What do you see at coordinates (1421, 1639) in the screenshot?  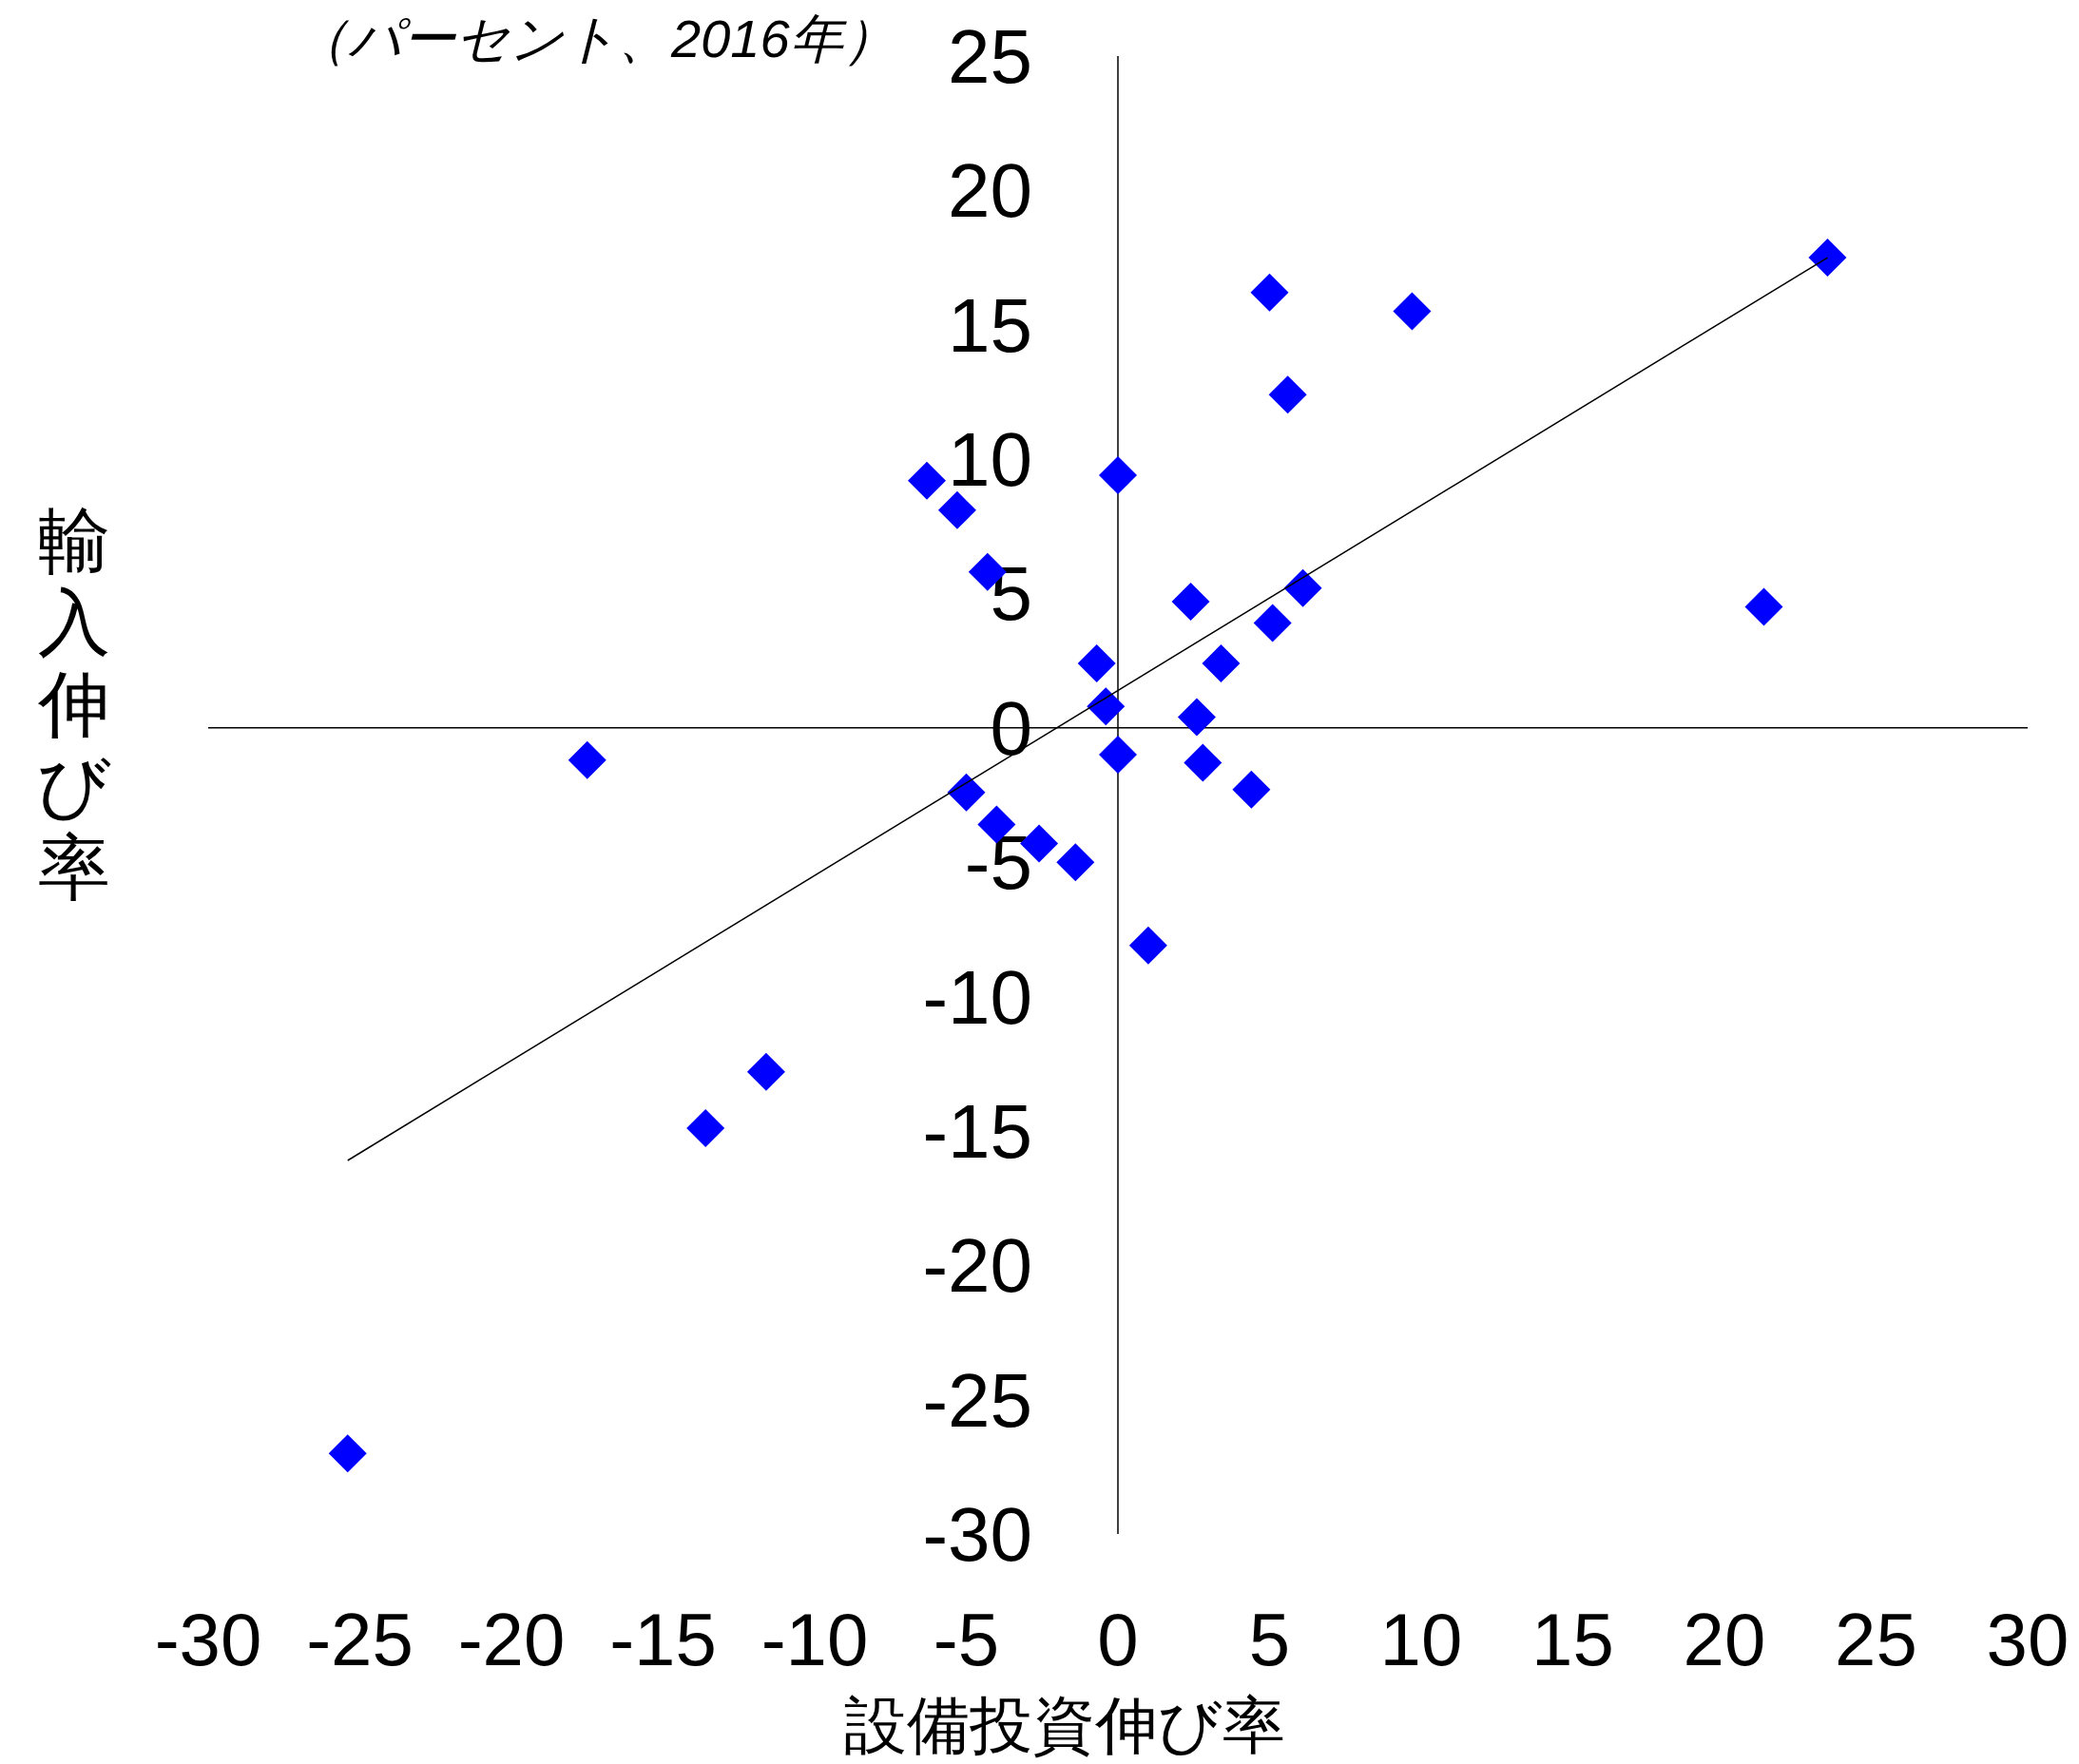 I see `x-tick-label: 10` at bounding box center [1421, 1639].